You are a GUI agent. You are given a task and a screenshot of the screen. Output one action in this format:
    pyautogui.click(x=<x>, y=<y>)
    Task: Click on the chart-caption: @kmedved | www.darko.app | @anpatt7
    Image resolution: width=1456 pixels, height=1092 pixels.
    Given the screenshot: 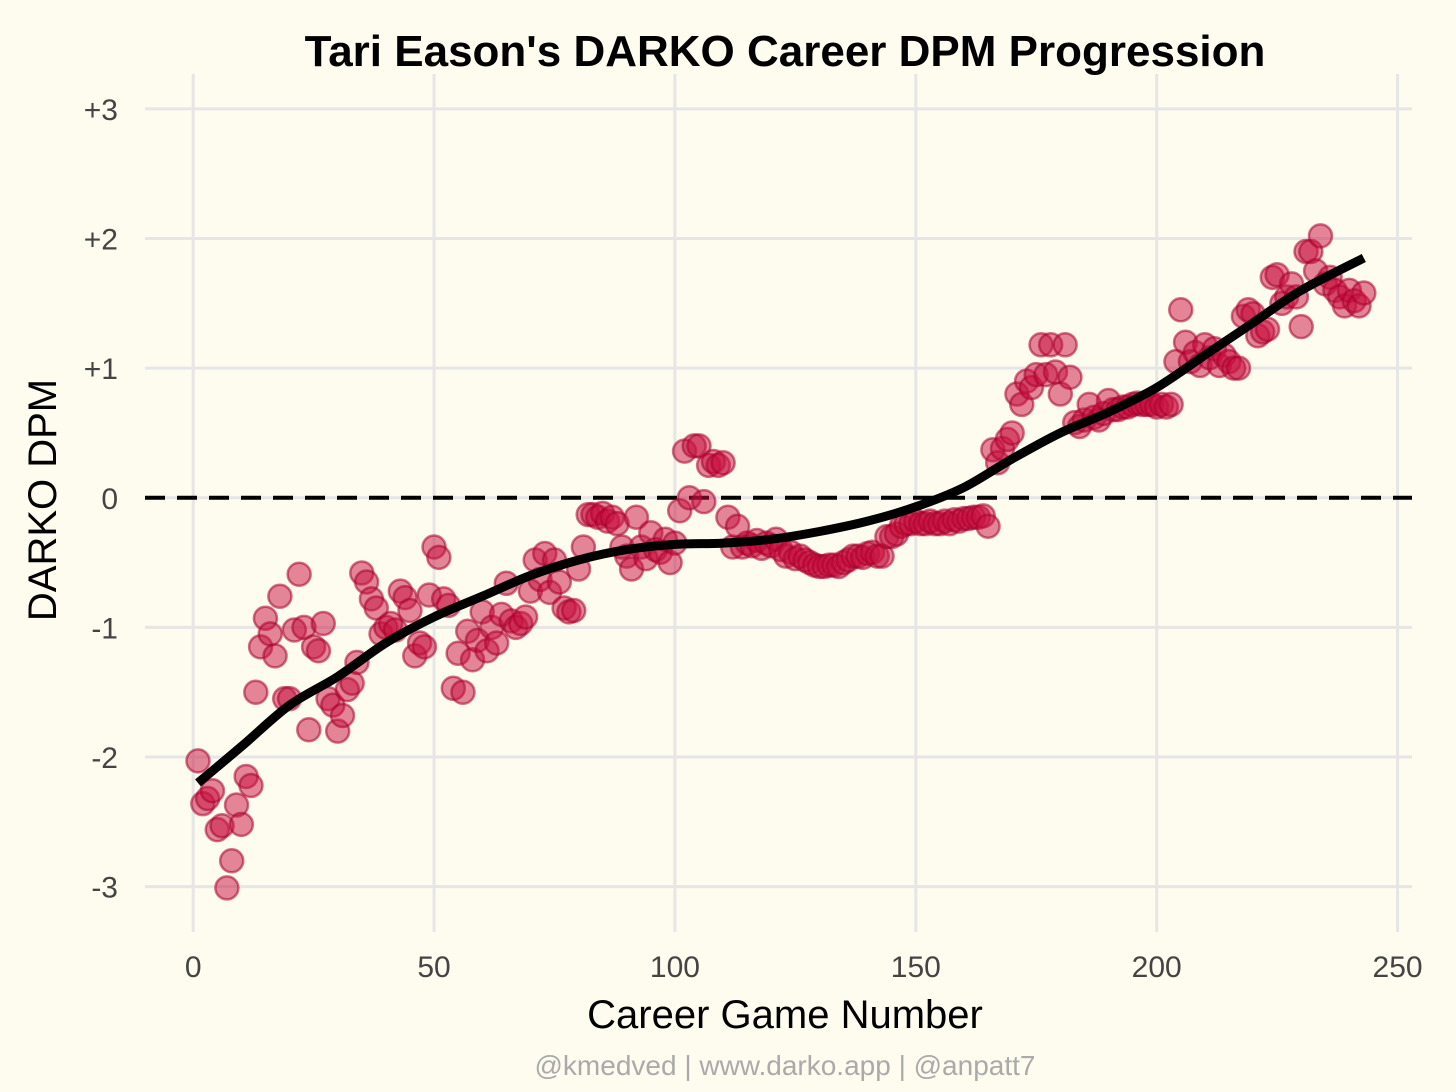 What is the action you would take?
    pyautogui.click(x=785, y=1065)
    